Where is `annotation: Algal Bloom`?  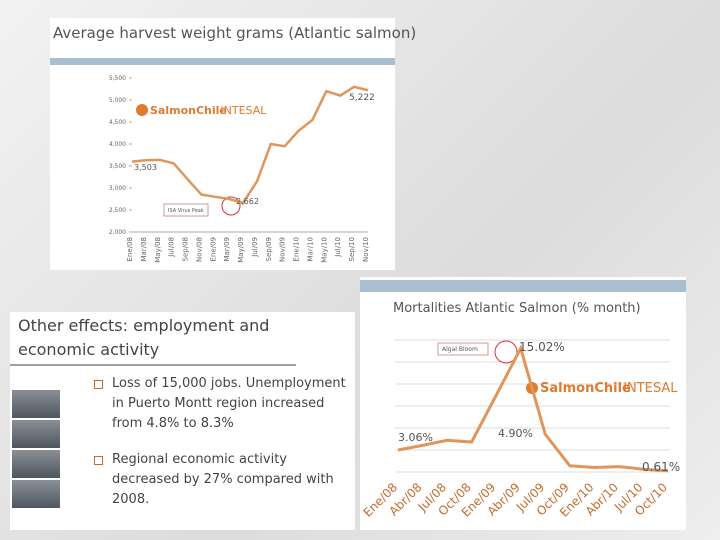
annotation: Algal Bloom is located at coordinates (460, 349).